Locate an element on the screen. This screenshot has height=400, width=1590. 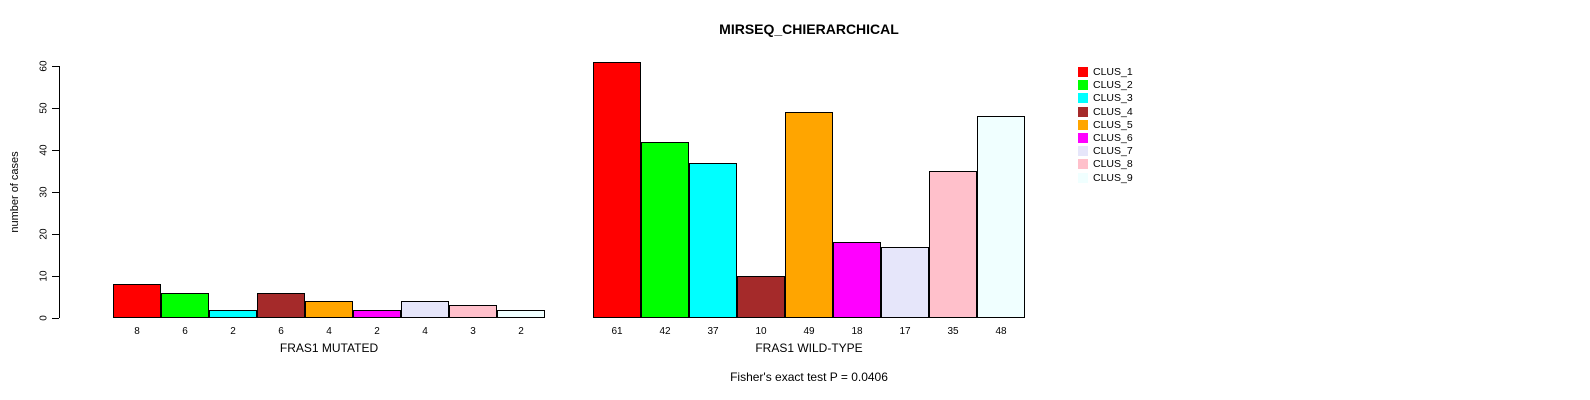
legend-label-clus_2: CLUS_2 is located at coordinates (1113, 85).